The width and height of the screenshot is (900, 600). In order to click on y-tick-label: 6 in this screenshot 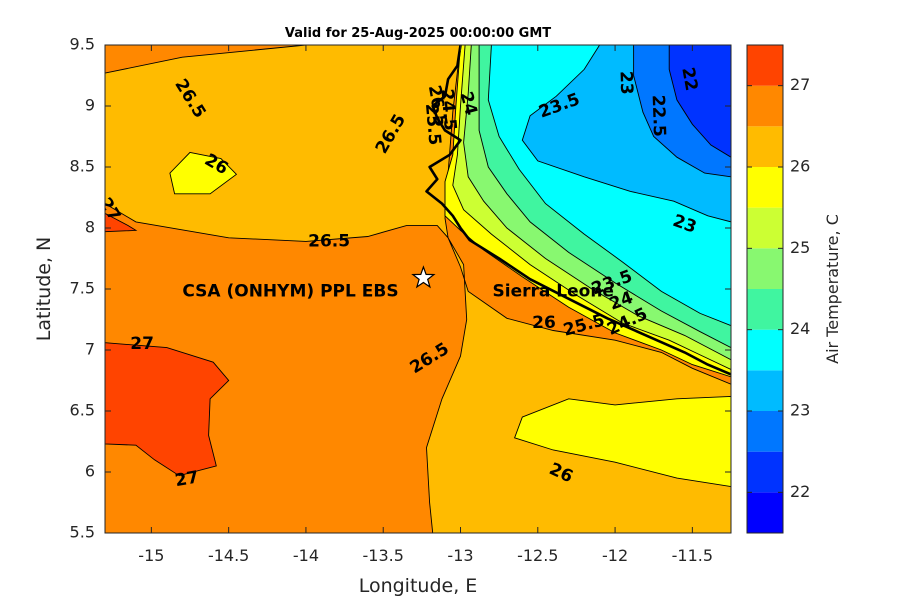, I will do `click(90, 471)`.